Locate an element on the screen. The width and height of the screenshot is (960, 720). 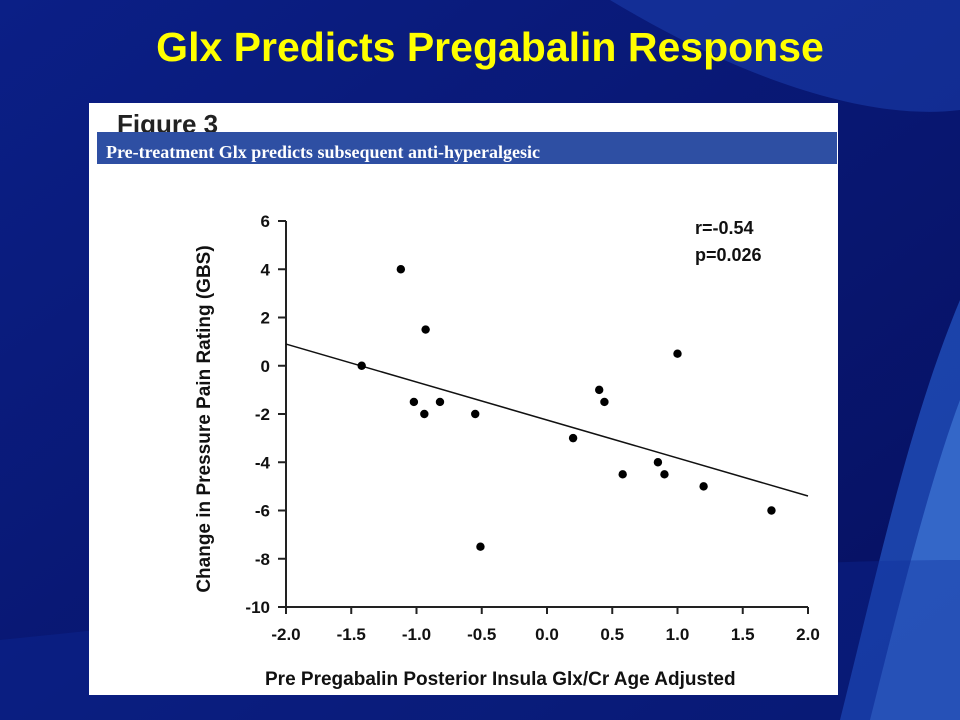
y-tick-label: -4 is located at coordinates (263, 462).